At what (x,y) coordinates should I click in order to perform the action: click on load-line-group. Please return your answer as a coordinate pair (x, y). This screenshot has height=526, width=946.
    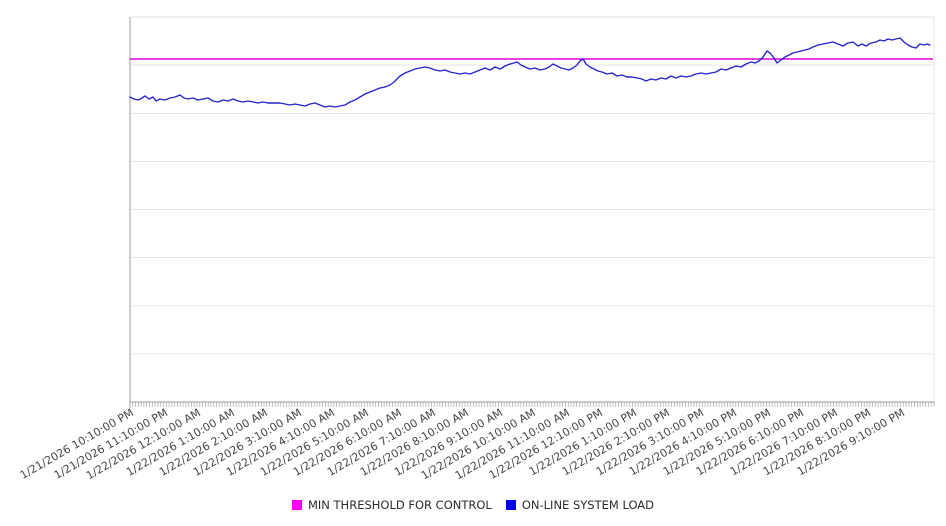
    Looking at the image, I should click on (530, 72).